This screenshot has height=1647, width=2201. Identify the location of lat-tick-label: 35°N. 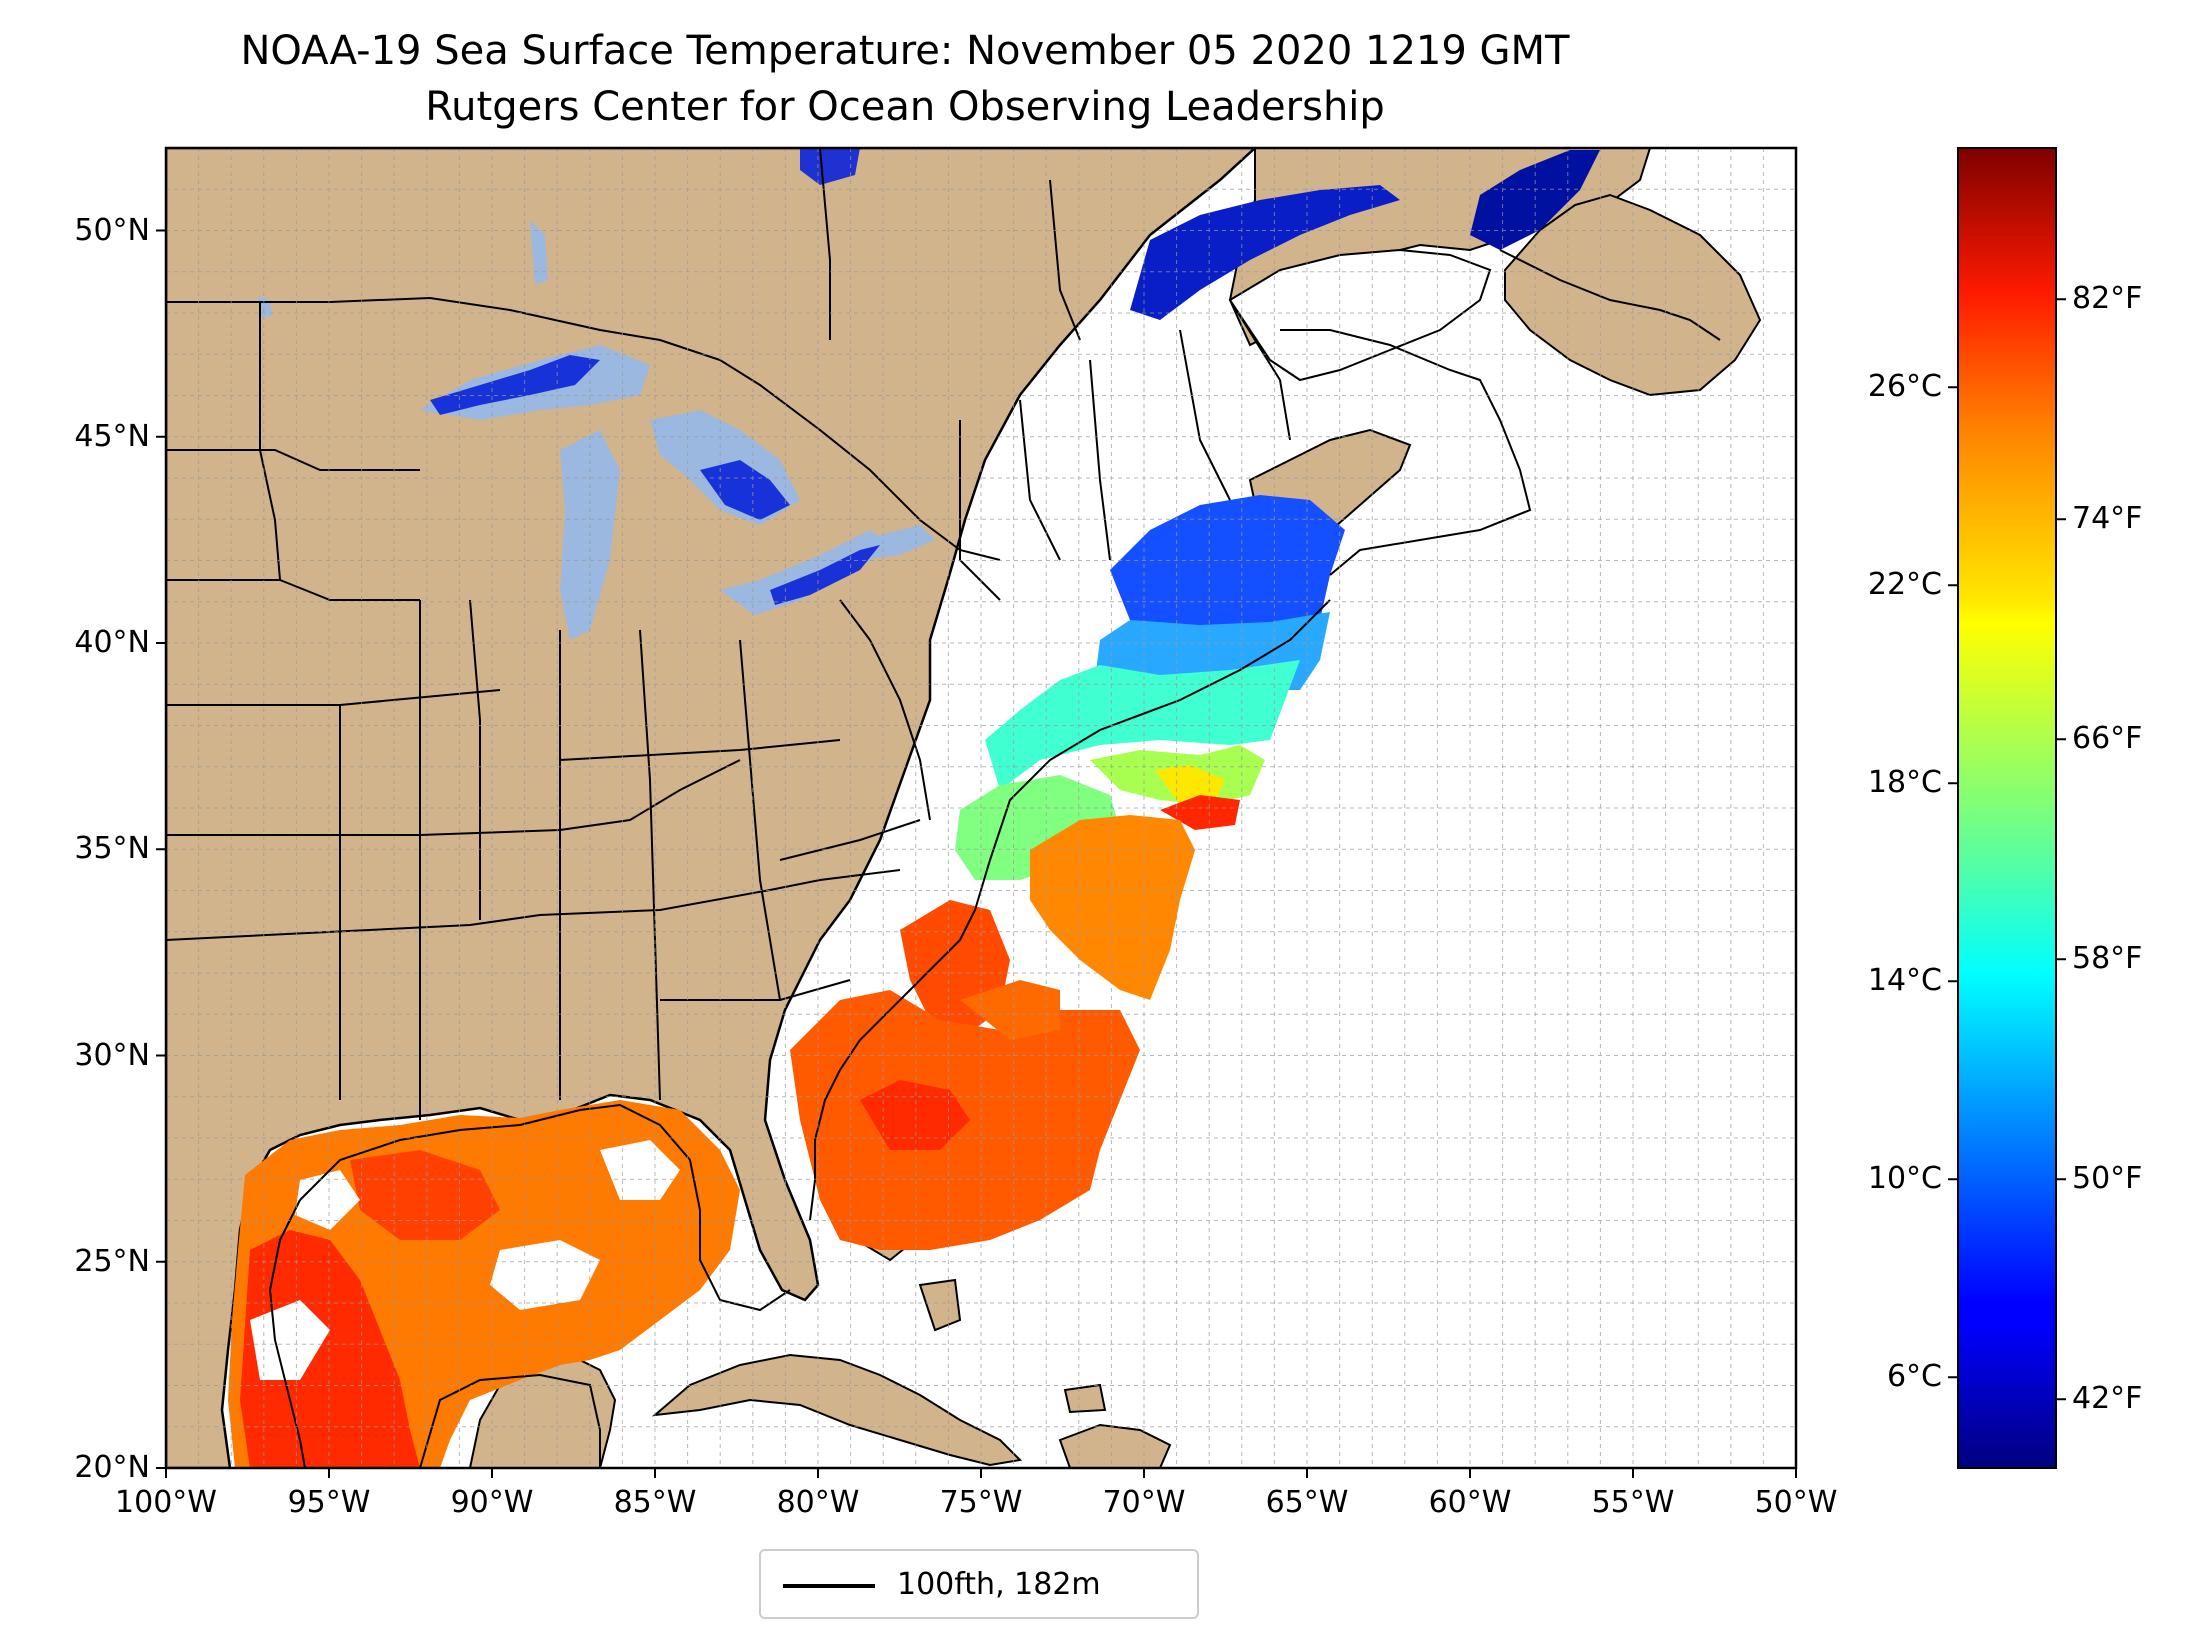
(112, 849).